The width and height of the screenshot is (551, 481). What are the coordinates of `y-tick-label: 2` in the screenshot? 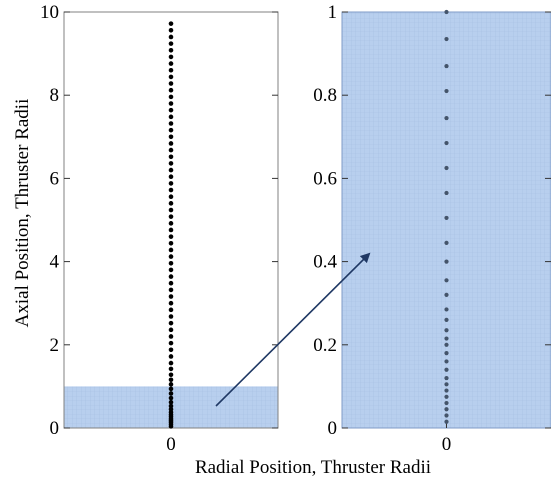 It's located at (55, 345).